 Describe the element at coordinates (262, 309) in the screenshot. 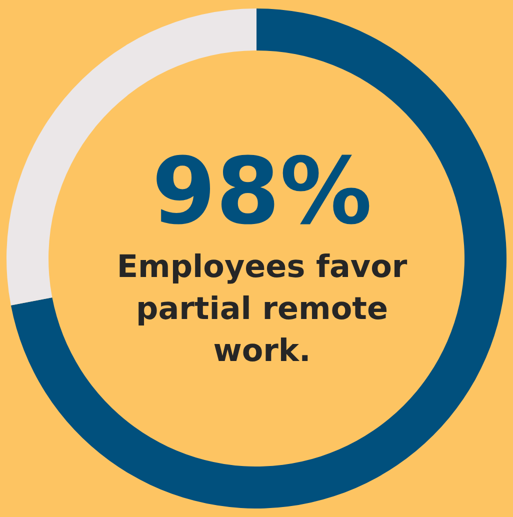

I see `text: Employees favor partial remote work.` at that location.